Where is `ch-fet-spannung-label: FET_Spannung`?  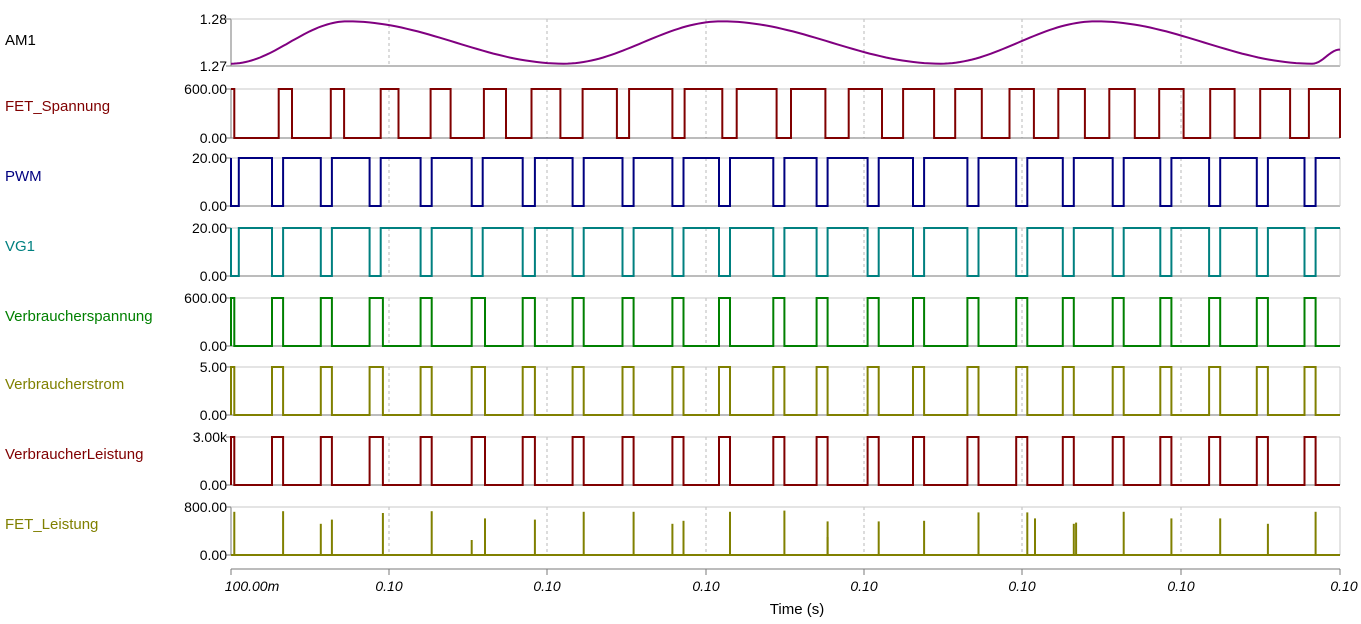
ch-fet-spannung-label: FET_Spannung is located at coordinates (57, 106).